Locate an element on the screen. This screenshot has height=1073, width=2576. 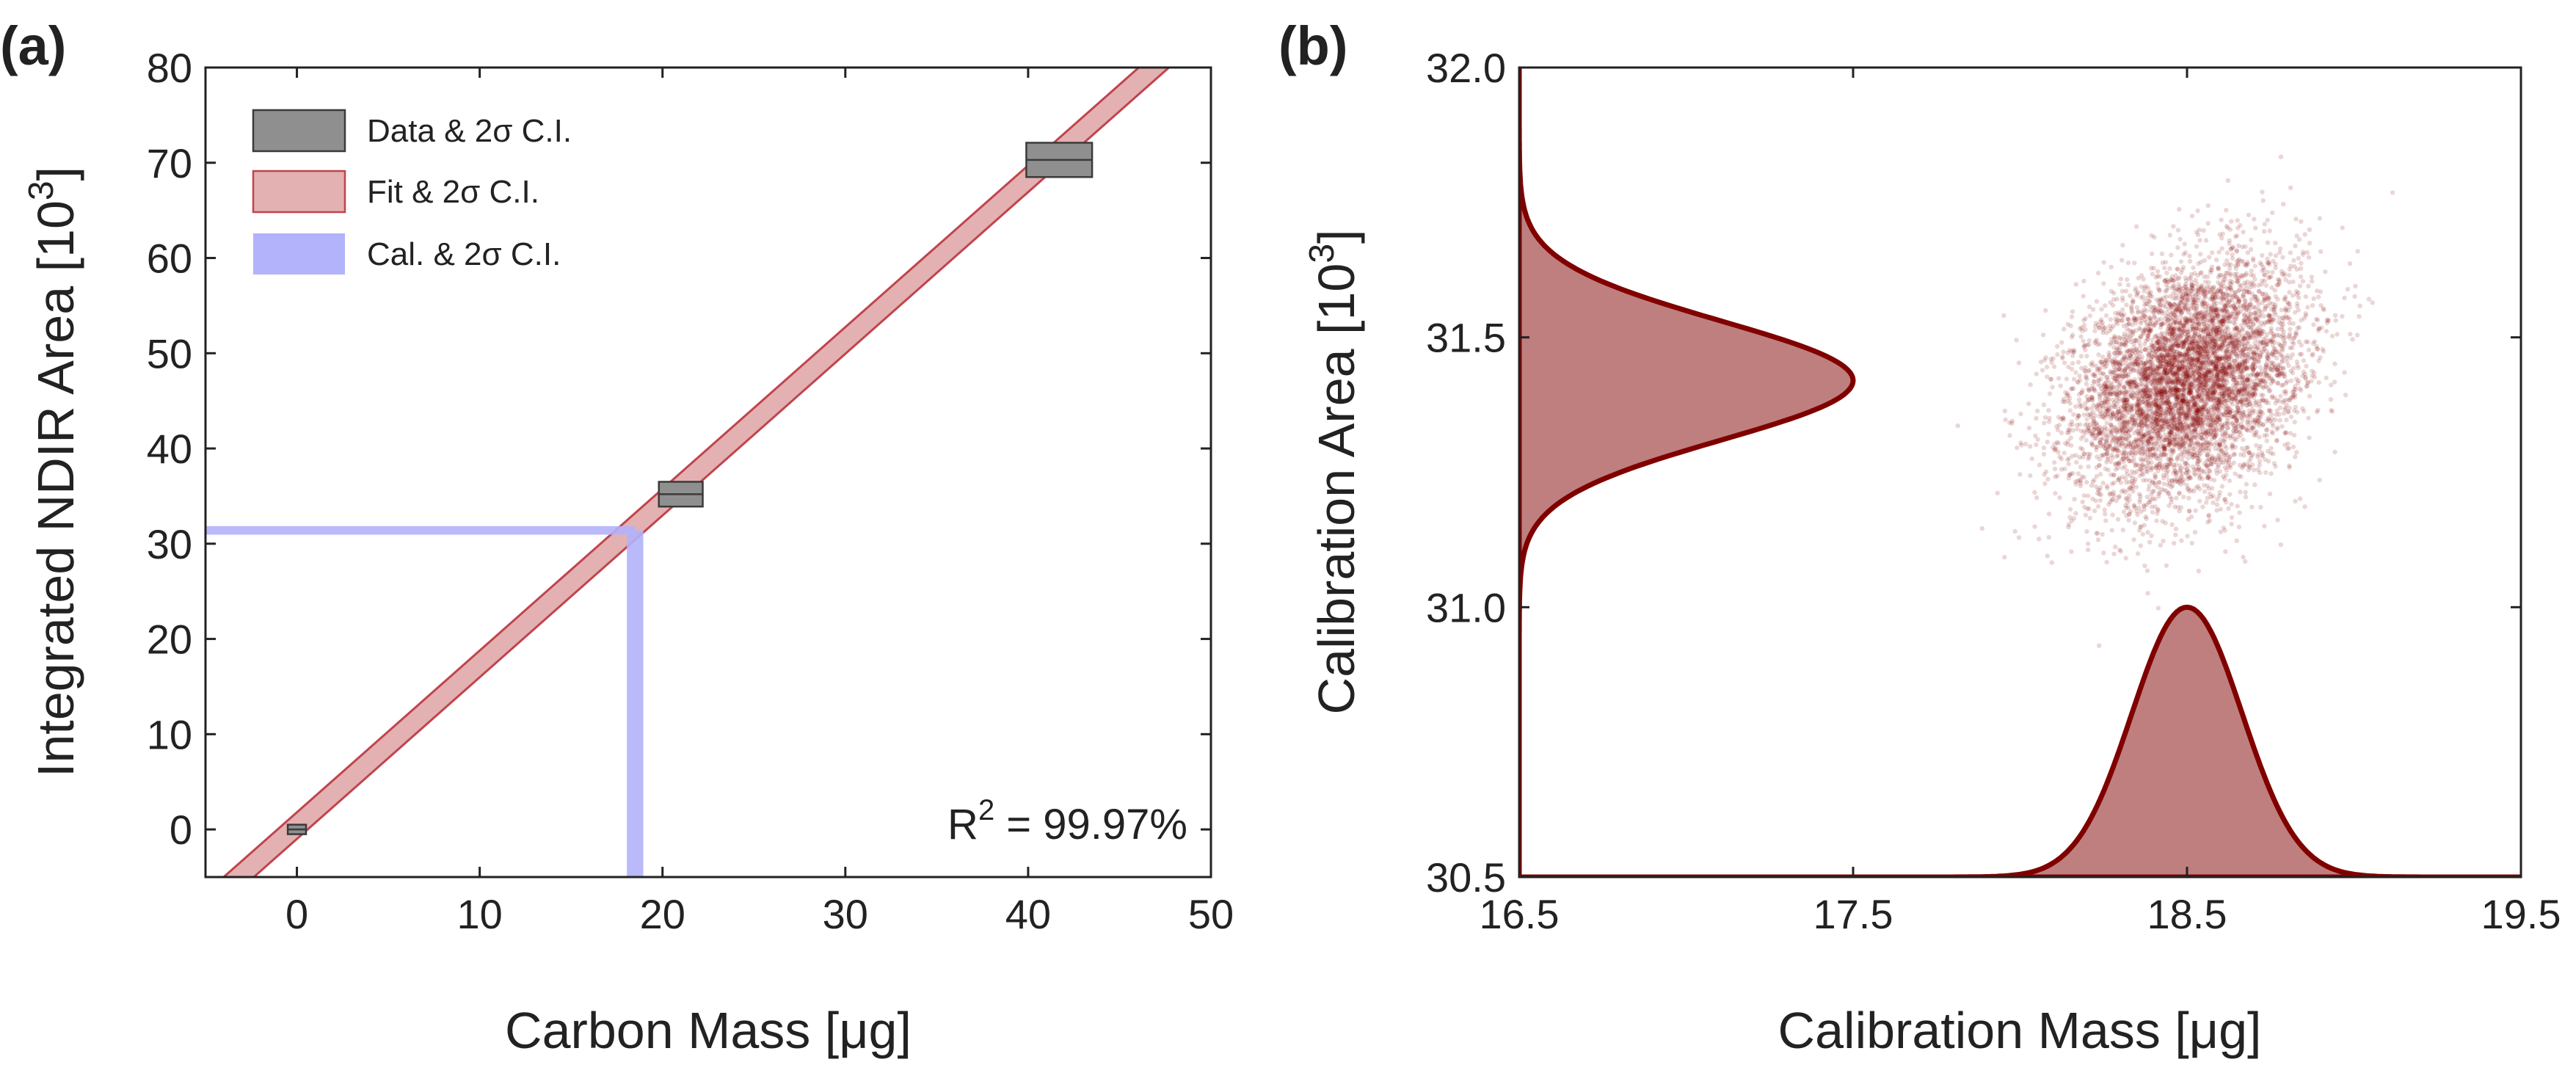
r-squared-annotation: R2 = 99.97% is located at coordinates (1067, 821).